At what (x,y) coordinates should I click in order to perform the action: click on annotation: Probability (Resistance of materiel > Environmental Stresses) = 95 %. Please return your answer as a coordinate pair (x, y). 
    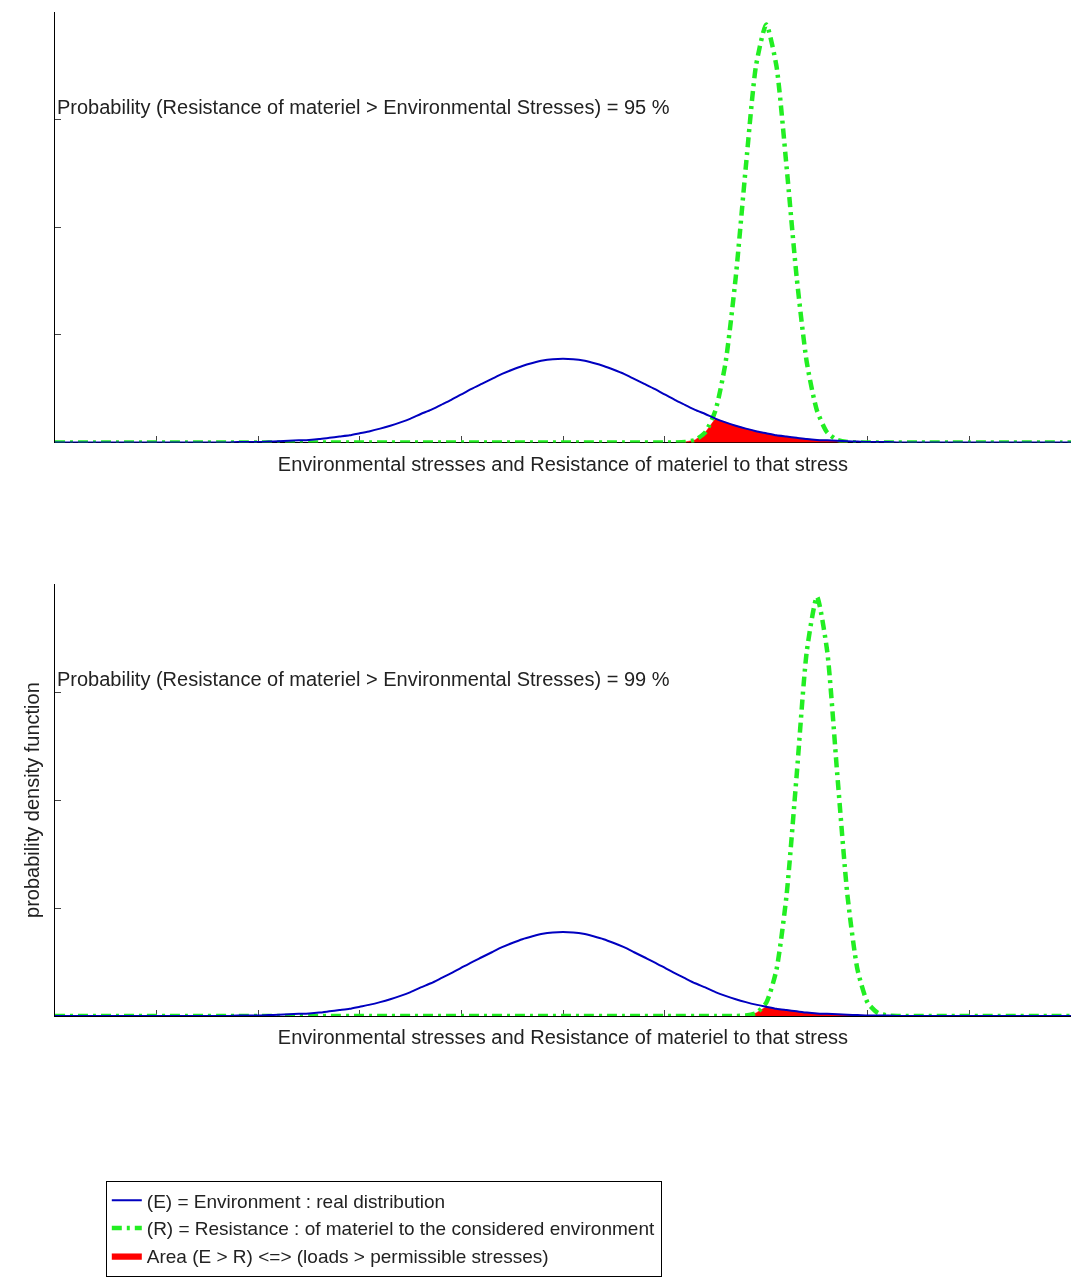
    Looking at the image, I should click on (363, 107).